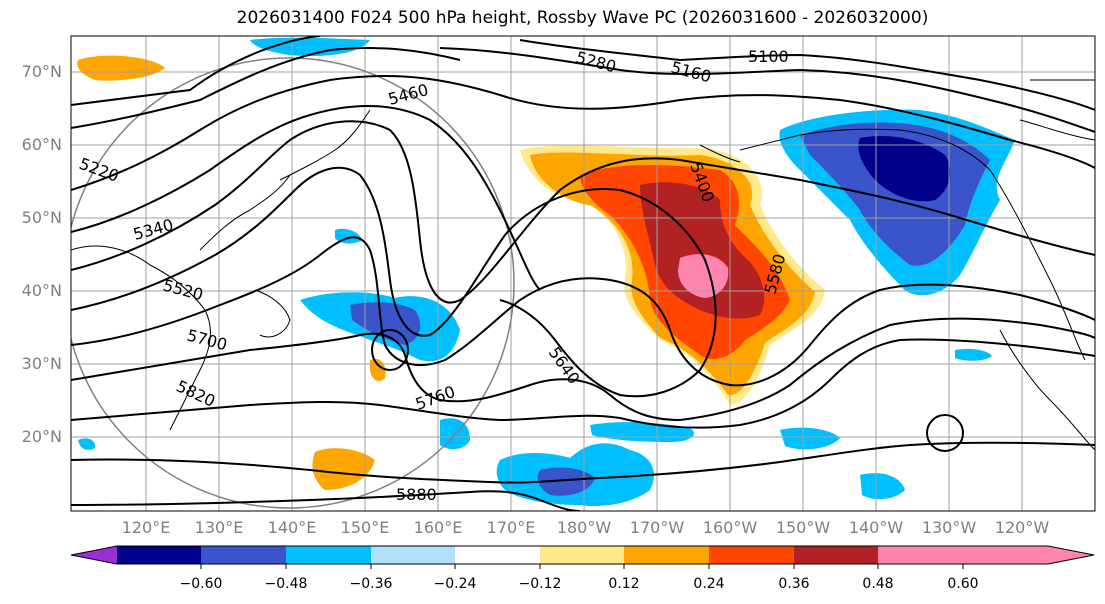  I want to click on lon-label-150w: 150°W, so click(803, 527).